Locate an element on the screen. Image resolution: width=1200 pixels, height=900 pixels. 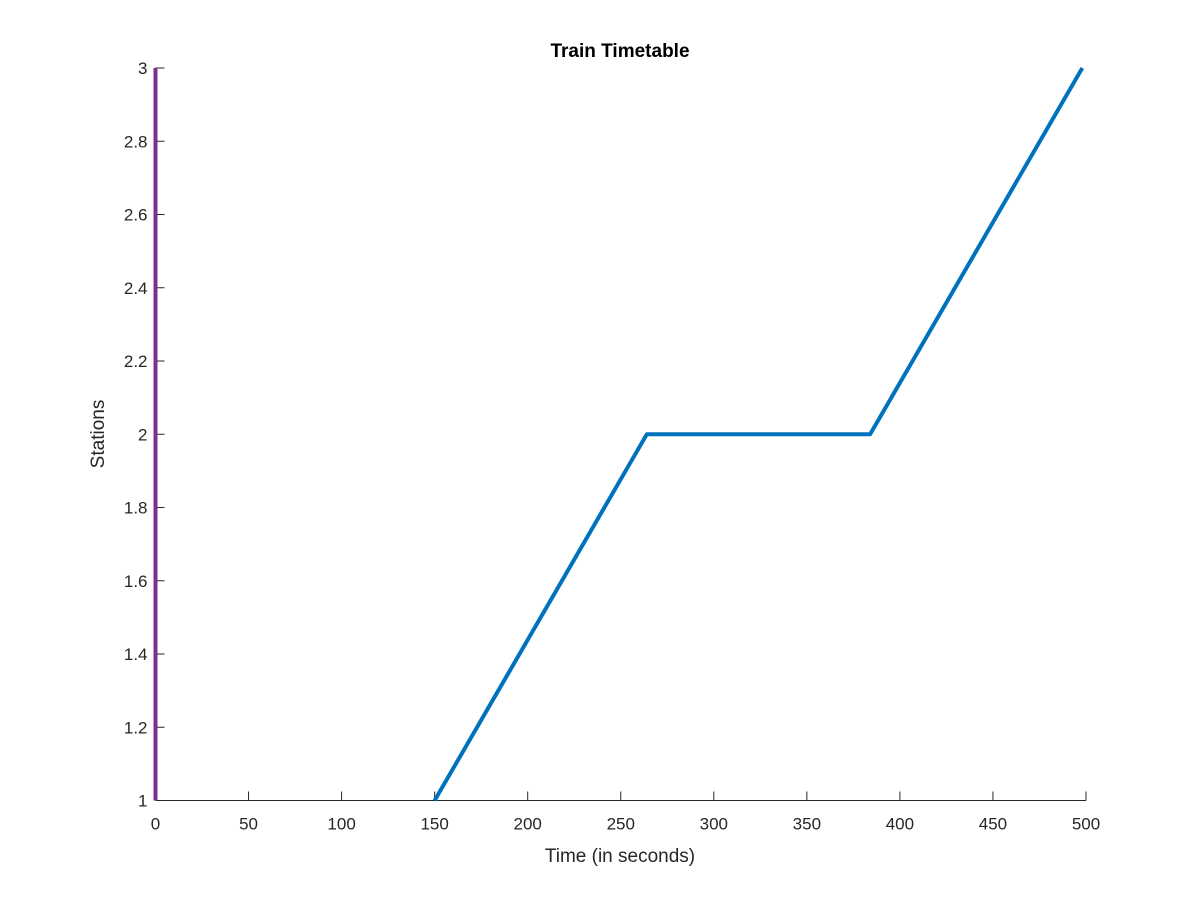
x-tick-label: 350 is located at coordinates (807, 824).